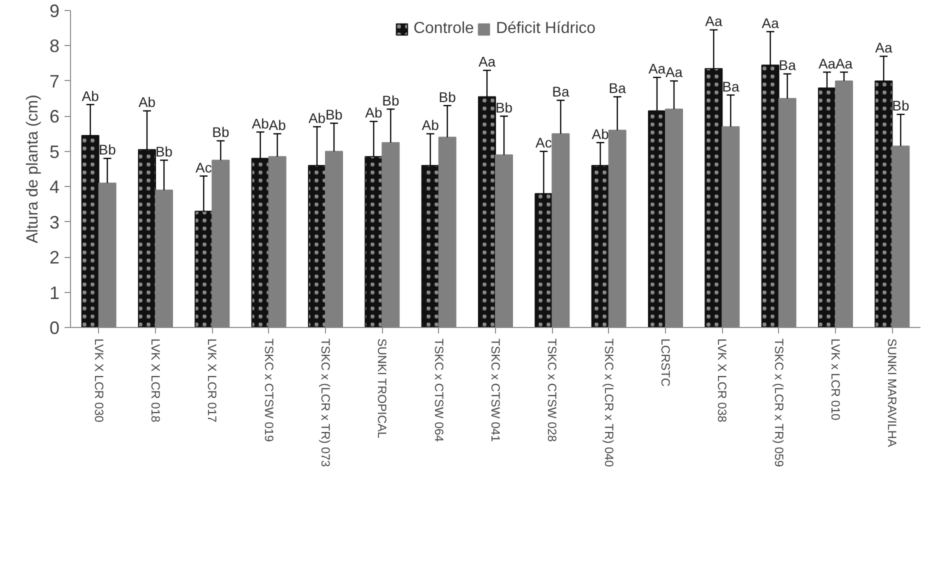 Image resolution: width=952 pixels, height=571 pixels. I want to click on y-axis-title: Altura de planta (cm), so click(33, 169).